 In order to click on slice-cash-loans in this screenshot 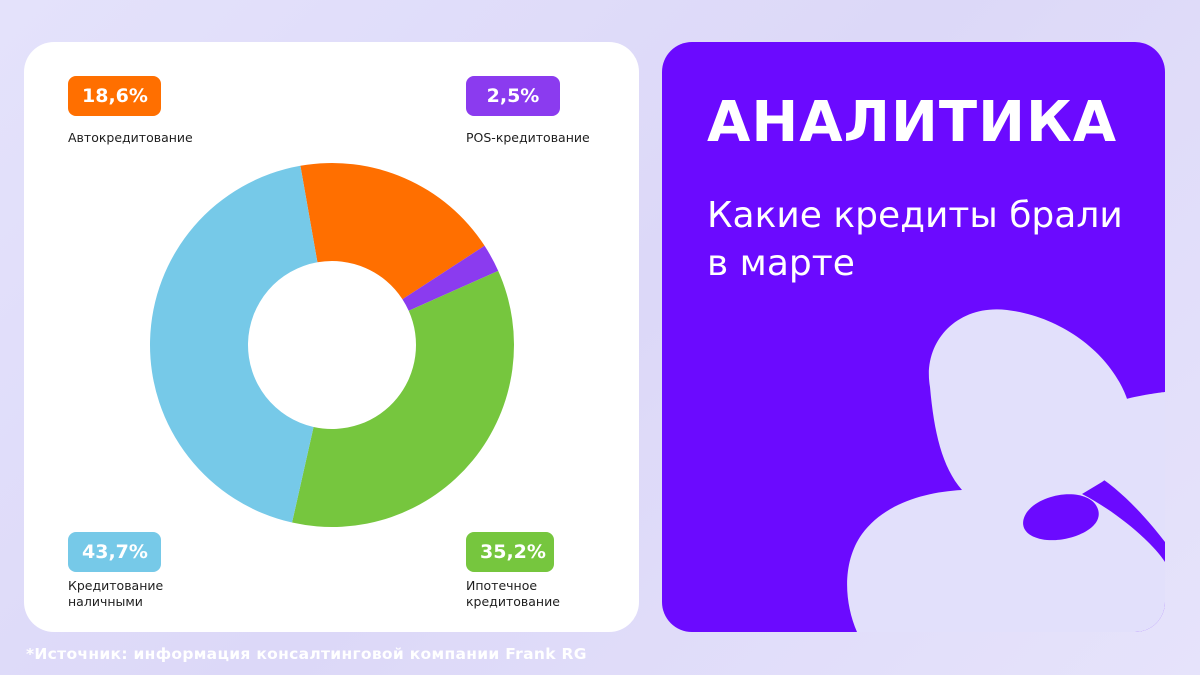, I will do `click(234, 344)`.